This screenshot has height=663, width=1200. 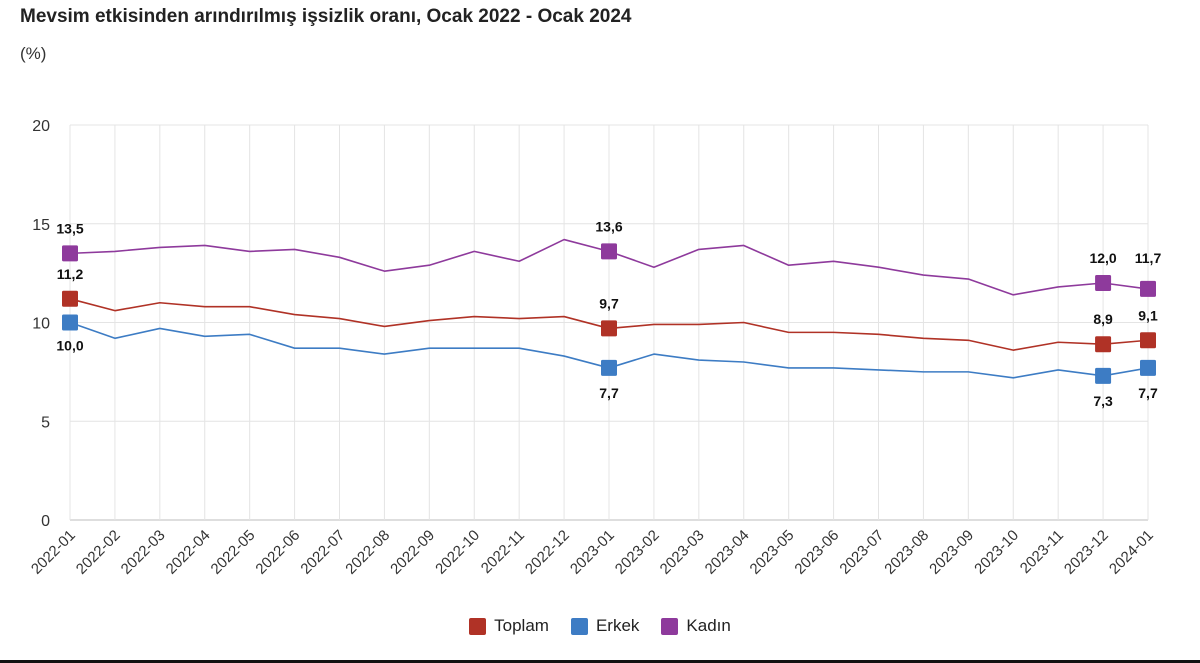 What do you see at coordinates (1148, 258) in the screenshot?
I see `data-label: 11,7` at bounding box center [1148, 258].